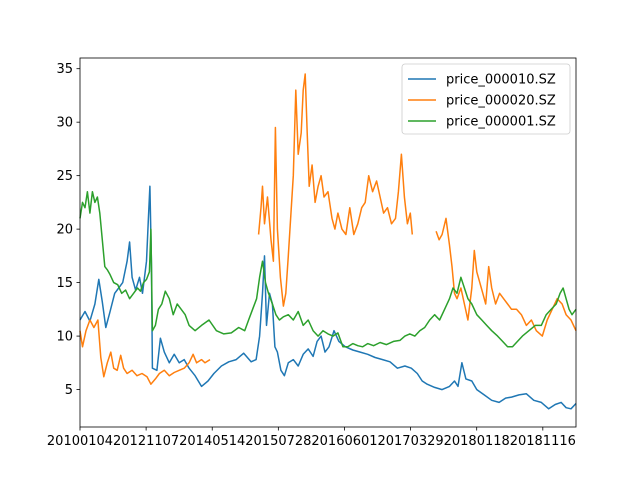  Describe the element at coordinates (64, 337) in the screenshot. I see `y-tick-label: 10` at that location.